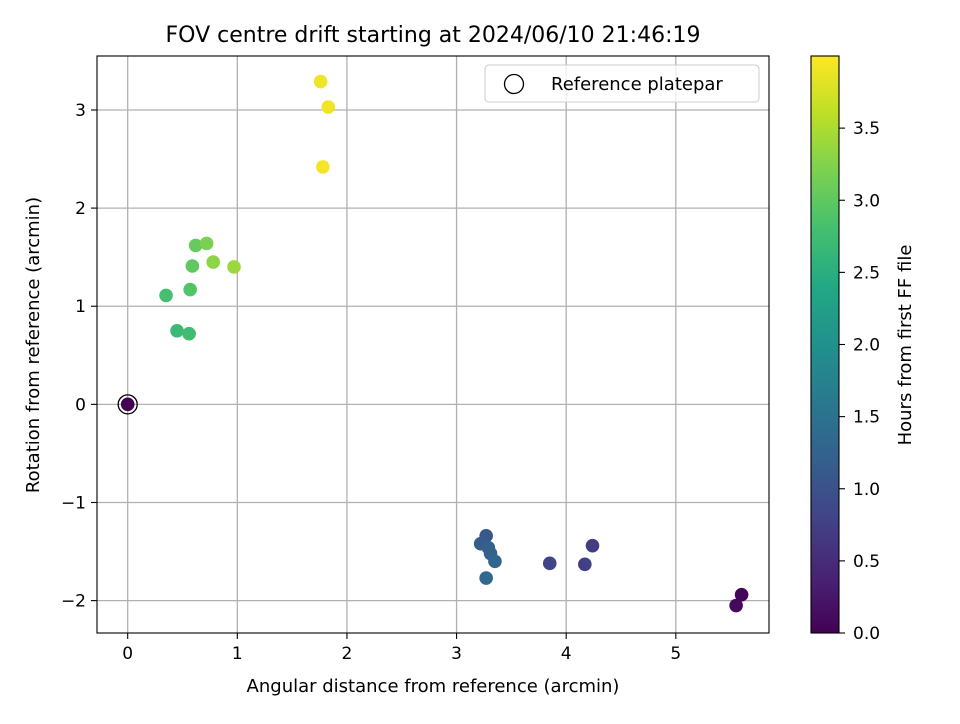 The height and width of the screenshot is (724, 960). Describe the element at coordinates (433, 686) in the screenshot. I see `x-axis-label: Angular distance from reference (arcmin)` at that location.